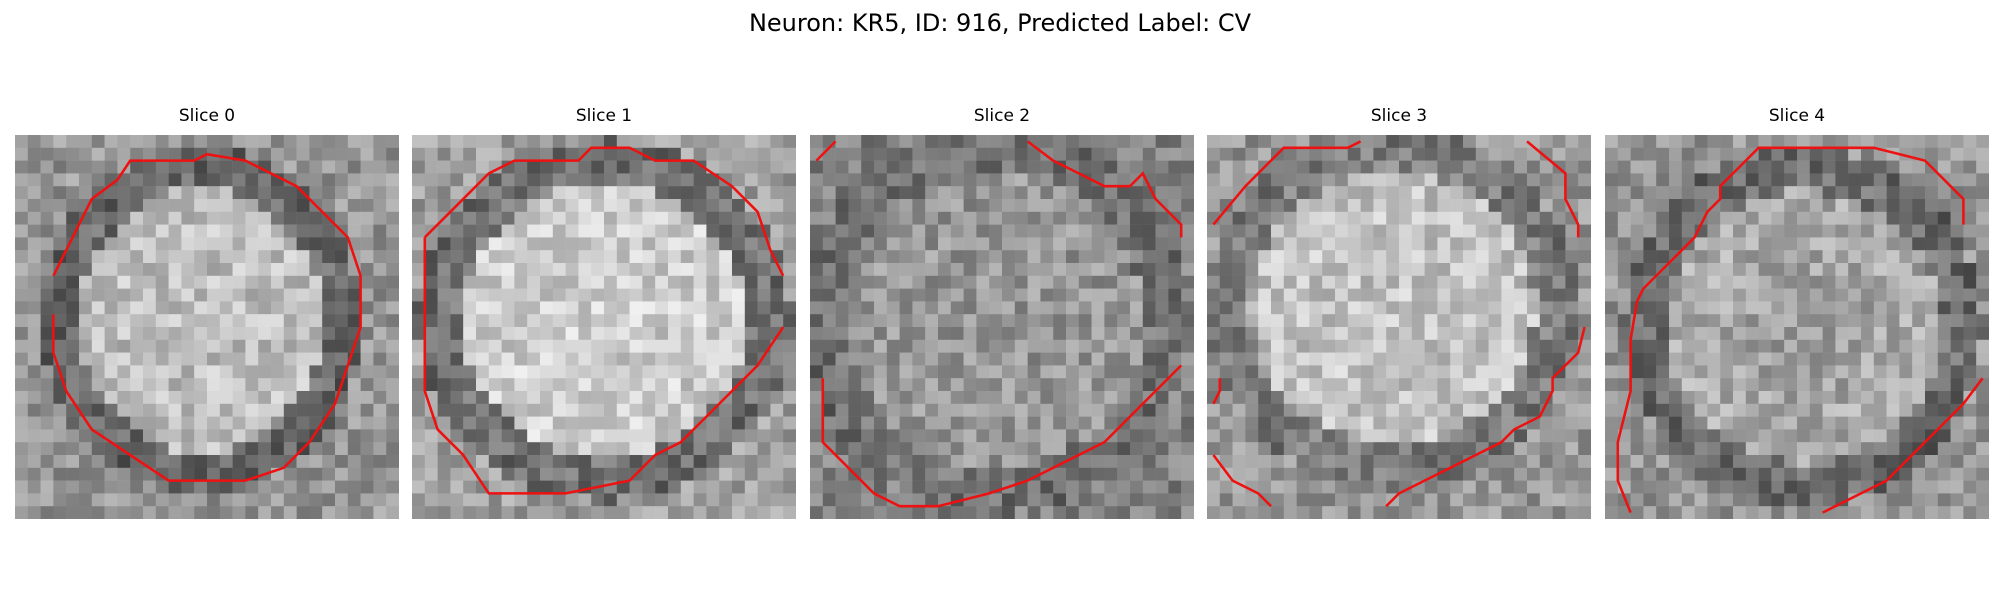 The height and width of the screenshot is (600, 2000). Describe the element at coordinates (207, 116) in the screenshot. I see `slice-title: Slice 0` at that location.